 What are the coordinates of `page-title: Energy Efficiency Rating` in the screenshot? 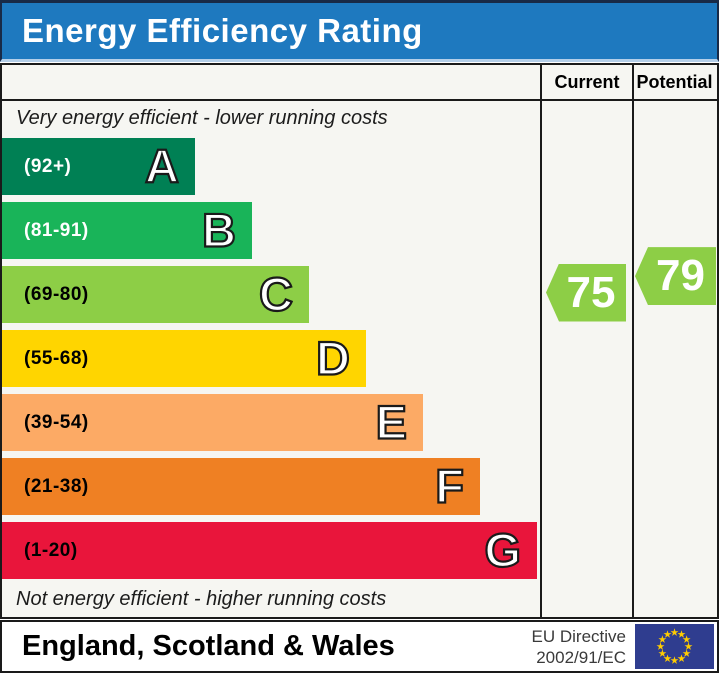 It's located at (222, 30).